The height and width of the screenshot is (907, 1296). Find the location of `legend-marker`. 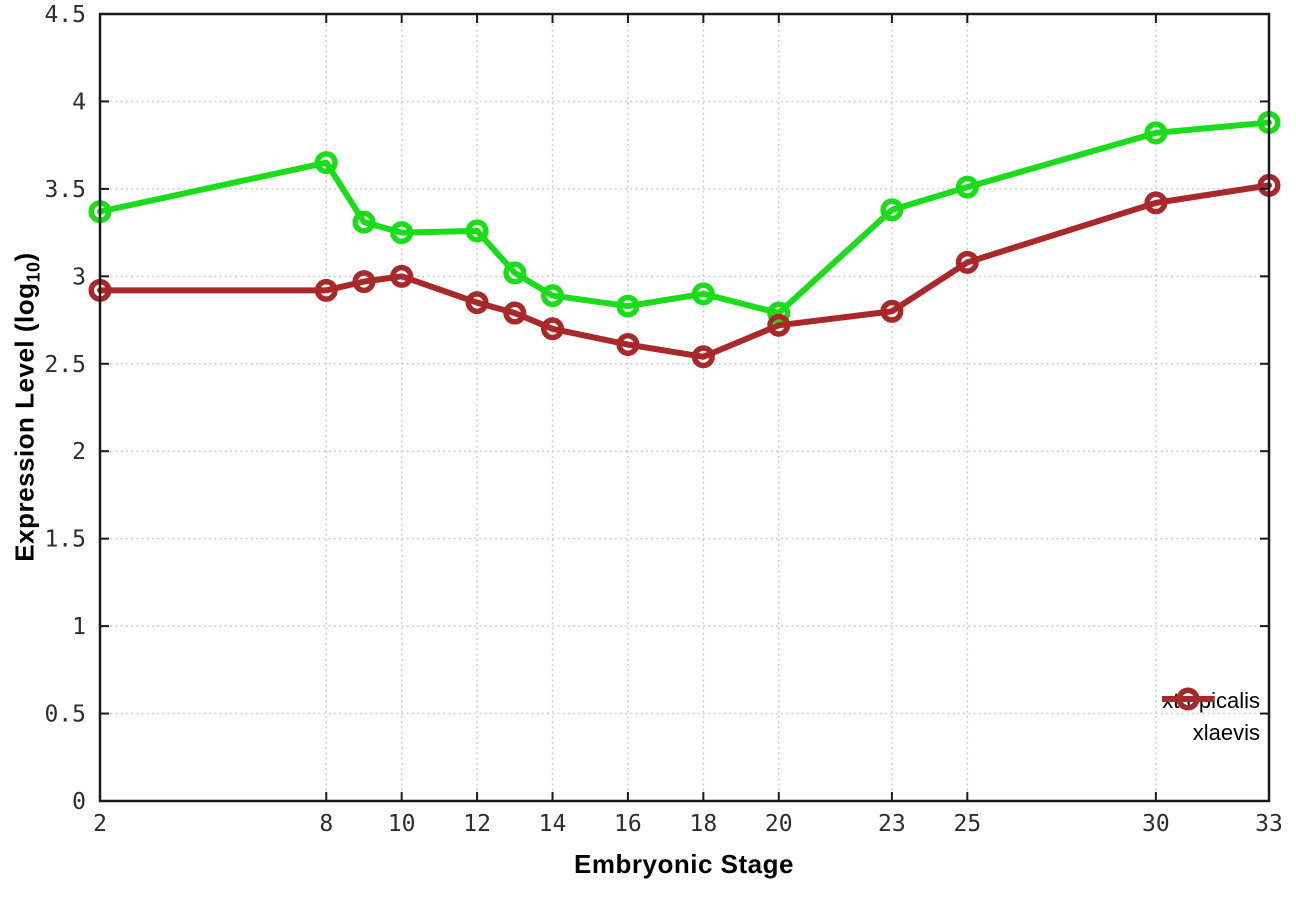

legend-marker is located at coordinates (1188, 699).